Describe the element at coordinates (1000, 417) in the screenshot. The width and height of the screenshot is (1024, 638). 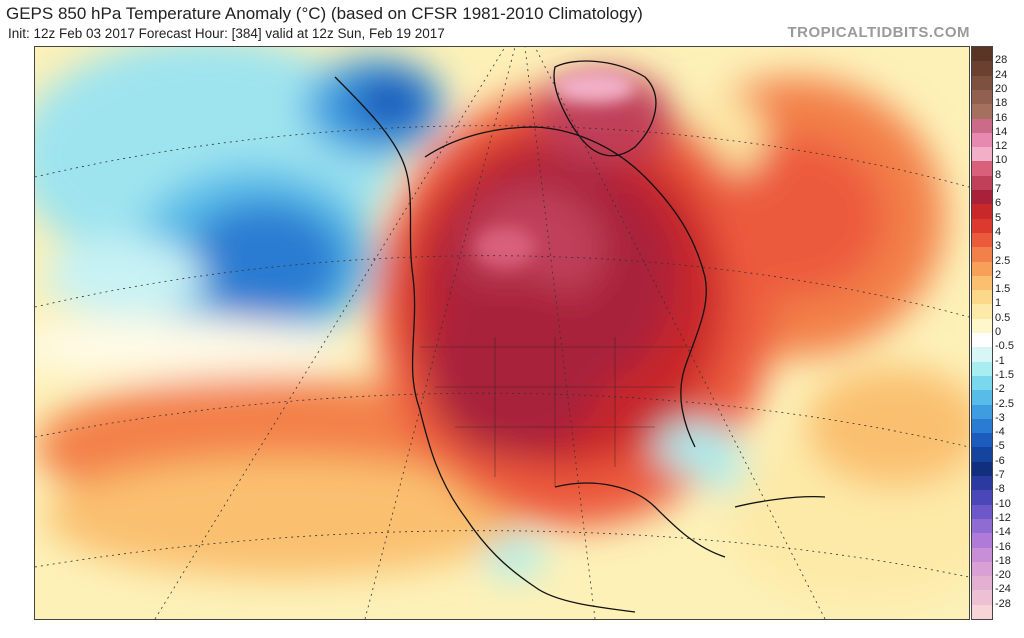
I see `legend-label: -3` at that location.